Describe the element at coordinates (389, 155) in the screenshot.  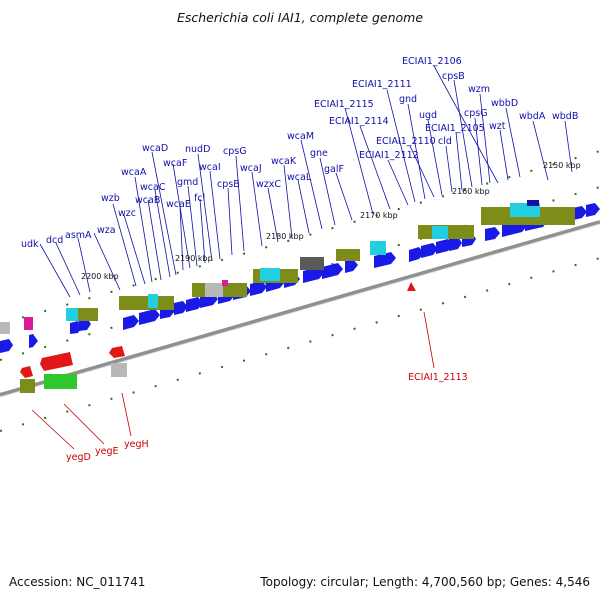
I see `gene-label: ECIAI1_2112` at that location.